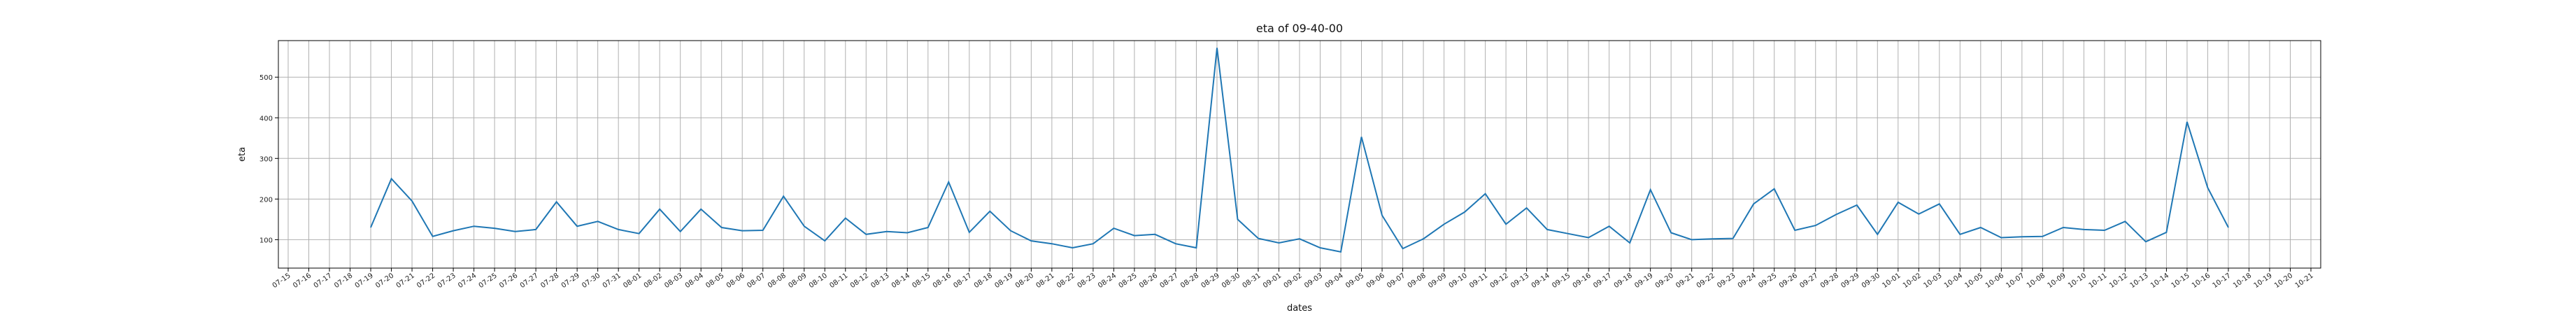 The width and height of the screenshot is (2576, 336). What do you see at coordinates (1169, 281) in the screenshot?
I see `x-tick-label: 08-27` at bounding box center [1169, 281].